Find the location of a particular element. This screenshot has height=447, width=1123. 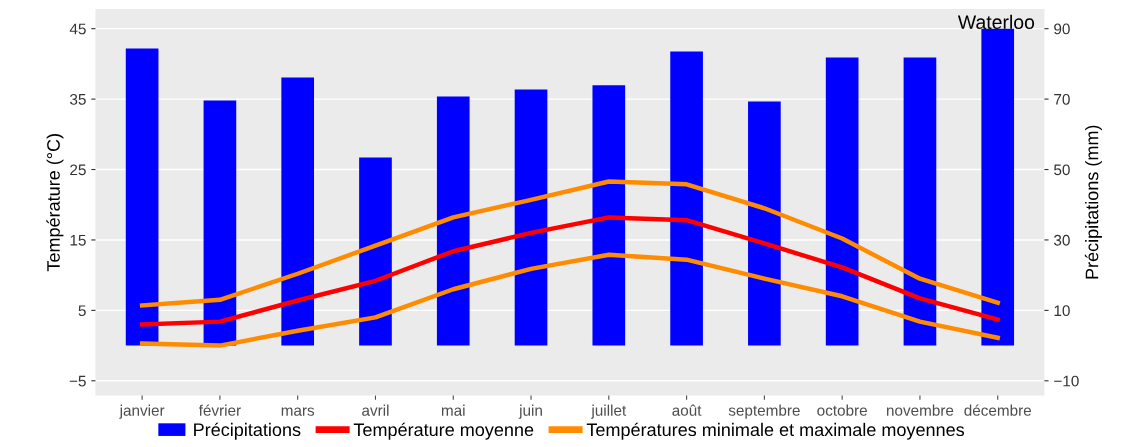

x-tick-label: avril is located at coordinates (375, 410).